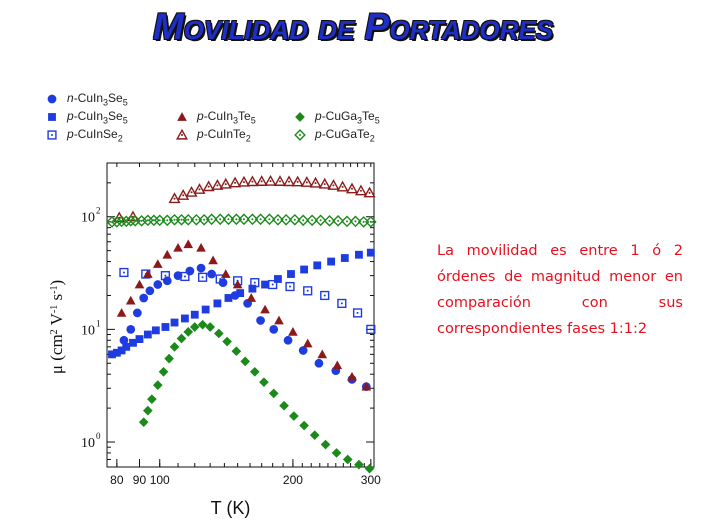 Image resolution: width=706 pixels, height=532 pixels. Describe the element at coordinates (226, 117) in the screenshot. I see `legend-label: p-CuIn3Te5` at that location.